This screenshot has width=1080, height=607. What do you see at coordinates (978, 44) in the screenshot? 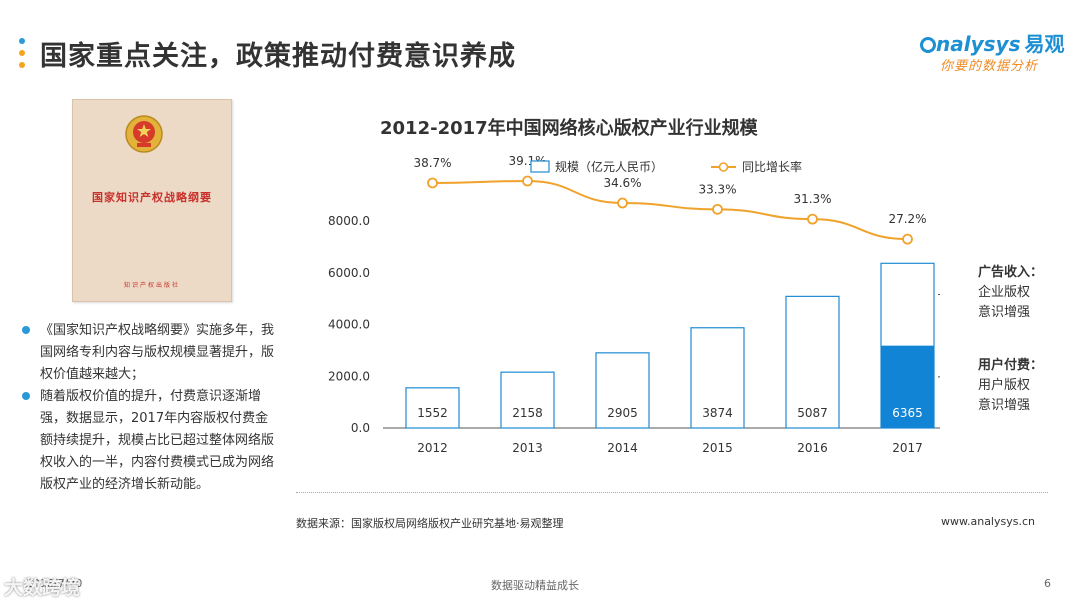
I see `logo-text: nalysys` at bounding box center [978, 44].